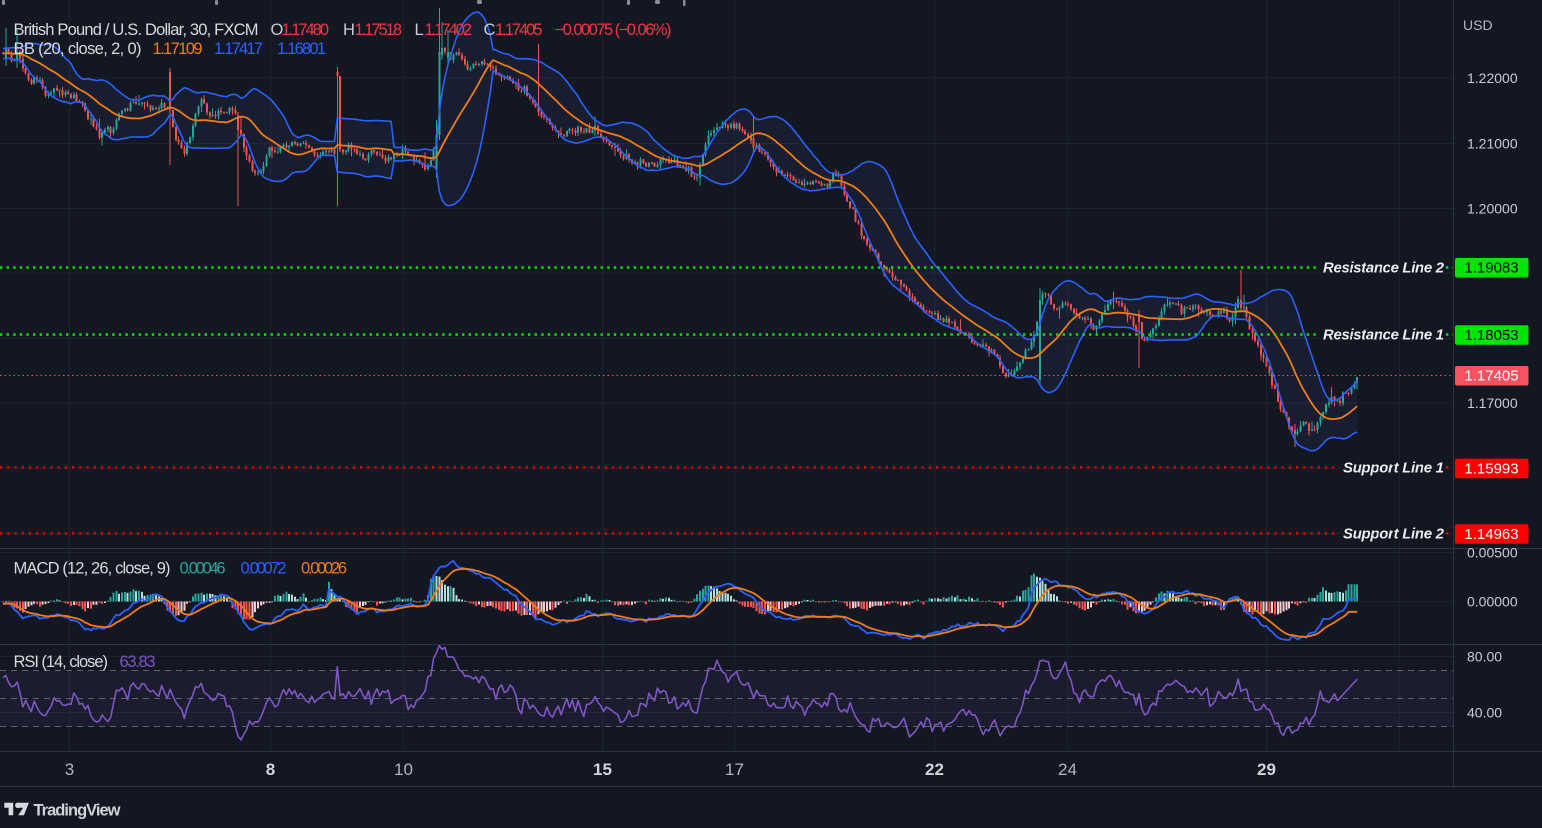 This screenshot has width=1542, height=828. I want to click on svg-text: Support Line 2, so click(1394, 534).